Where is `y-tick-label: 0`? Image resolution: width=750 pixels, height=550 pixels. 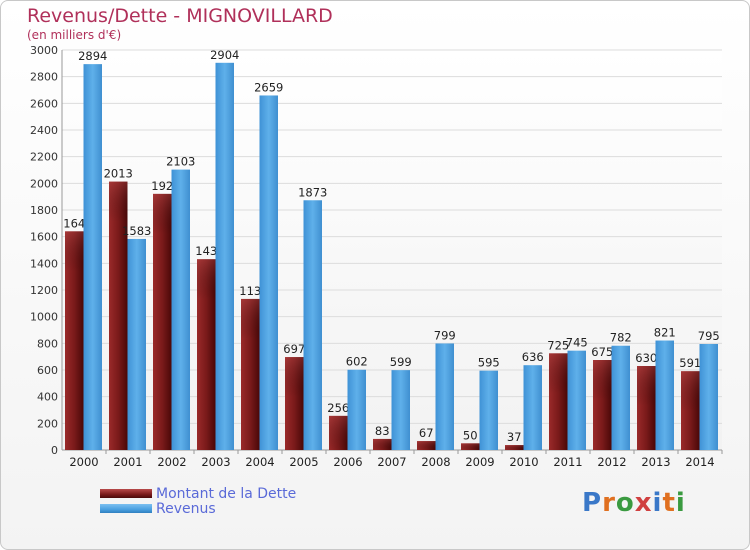 y-tick-label: 0 is located at coordinates (54, 450).